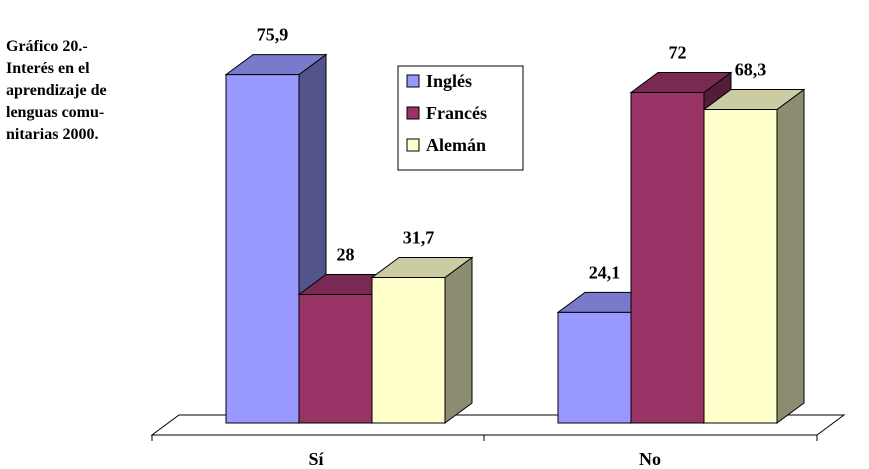  Describe the element at coordinates (449, 81) in the screenshot. I see `legend-label: Inglés` at that location.